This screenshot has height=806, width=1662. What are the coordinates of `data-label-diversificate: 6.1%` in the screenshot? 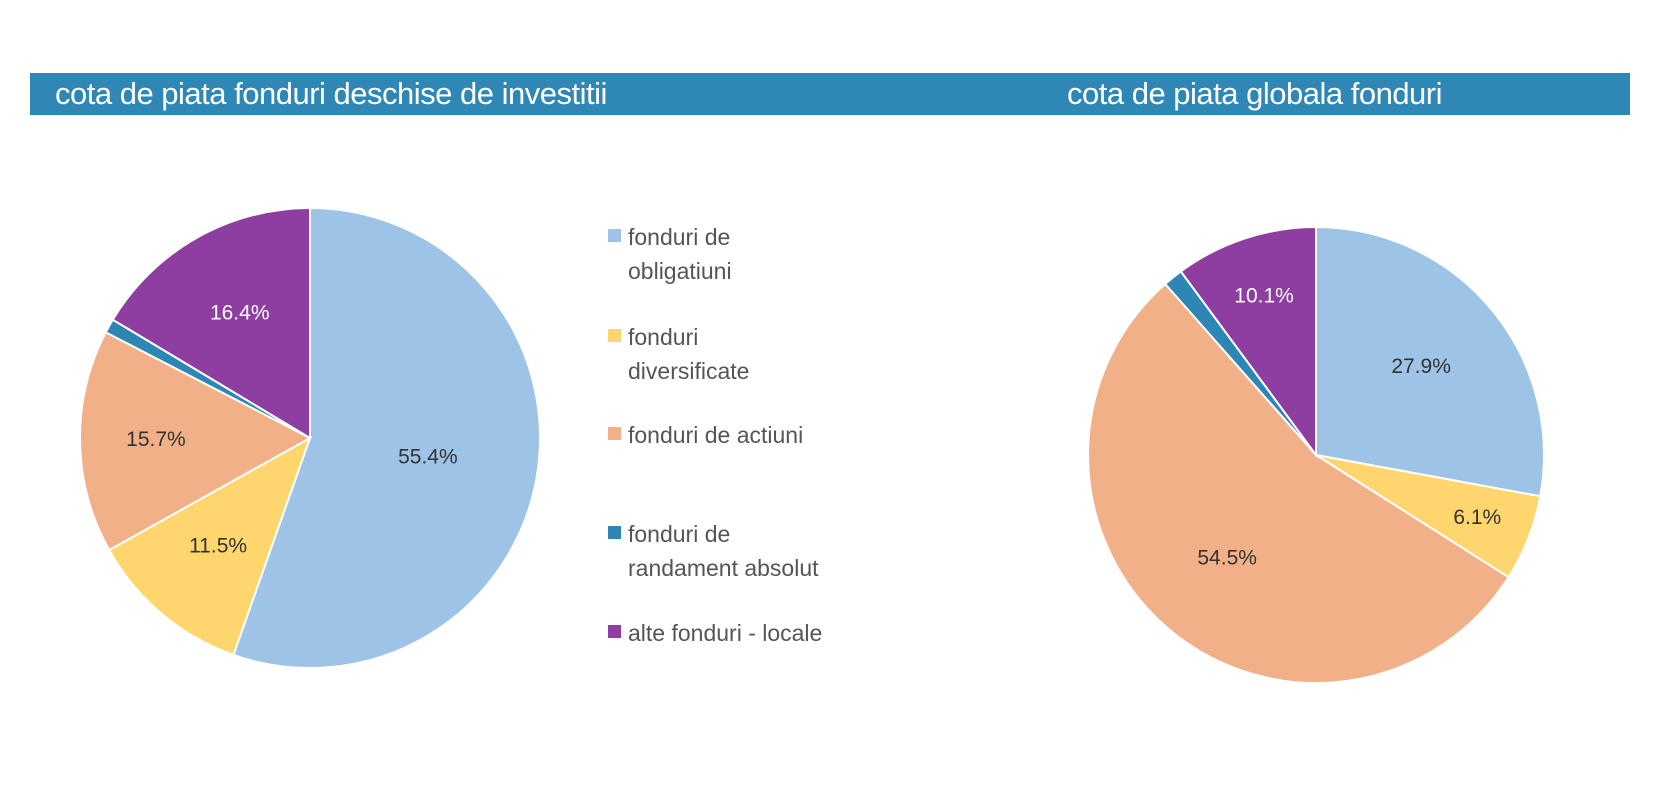 It's located at (1477, 517).